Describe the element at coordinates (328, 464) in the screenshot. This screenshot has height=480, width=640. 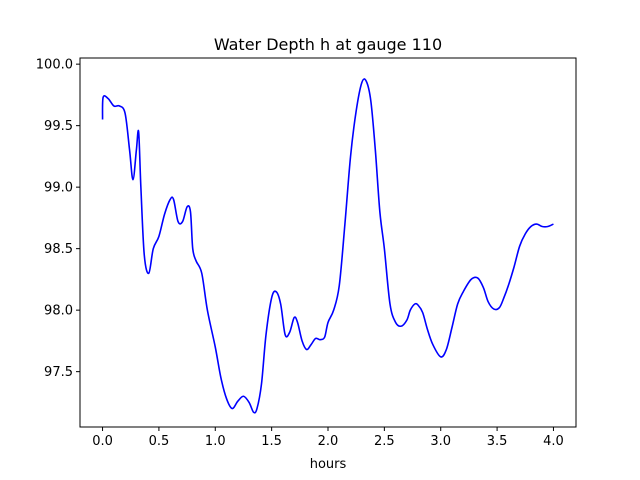
I see `x-axis-label: hours` at that location.